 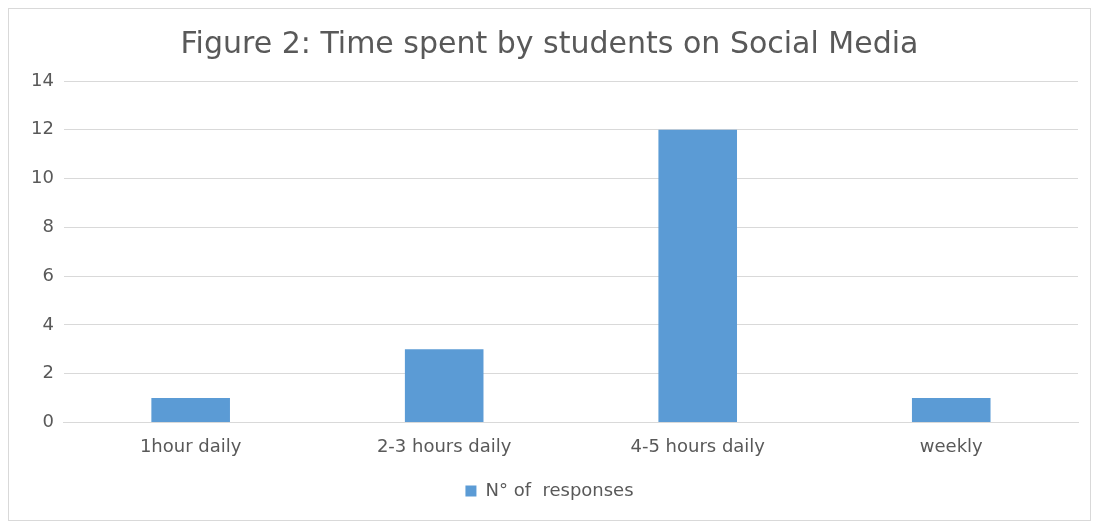 What do you see at coordinates (48, 421) in the screenshot?
I see `y-tick-label: 0` at bounding box center [48, 421].